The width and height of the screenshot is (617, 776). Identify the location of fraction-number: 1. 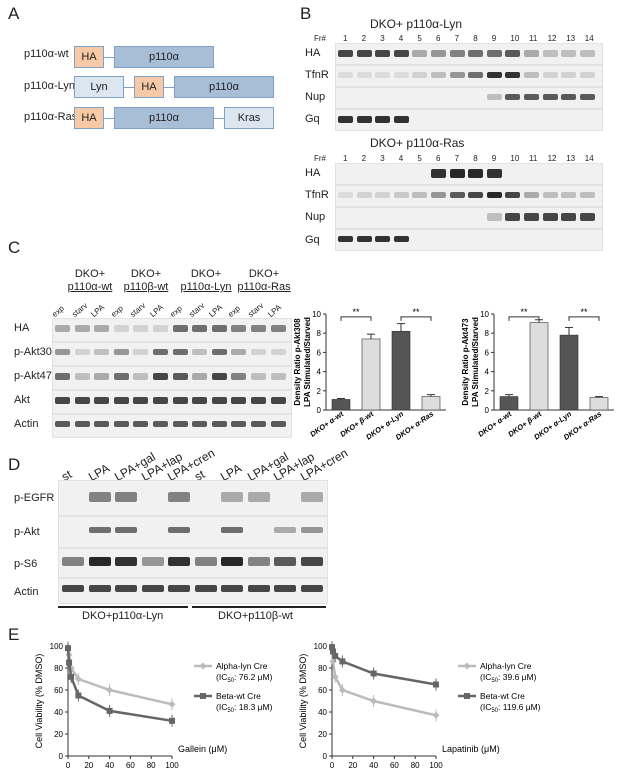
(345, 158).